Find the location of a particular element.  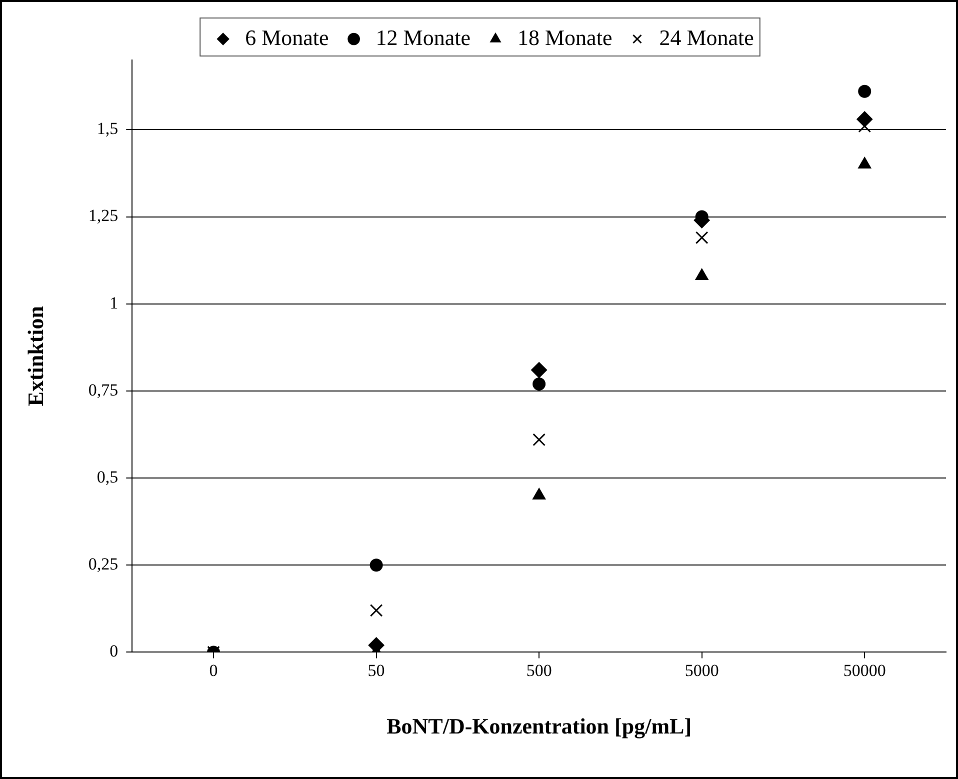

legend-label: 18 Monate is located at coordinates (565, 37).